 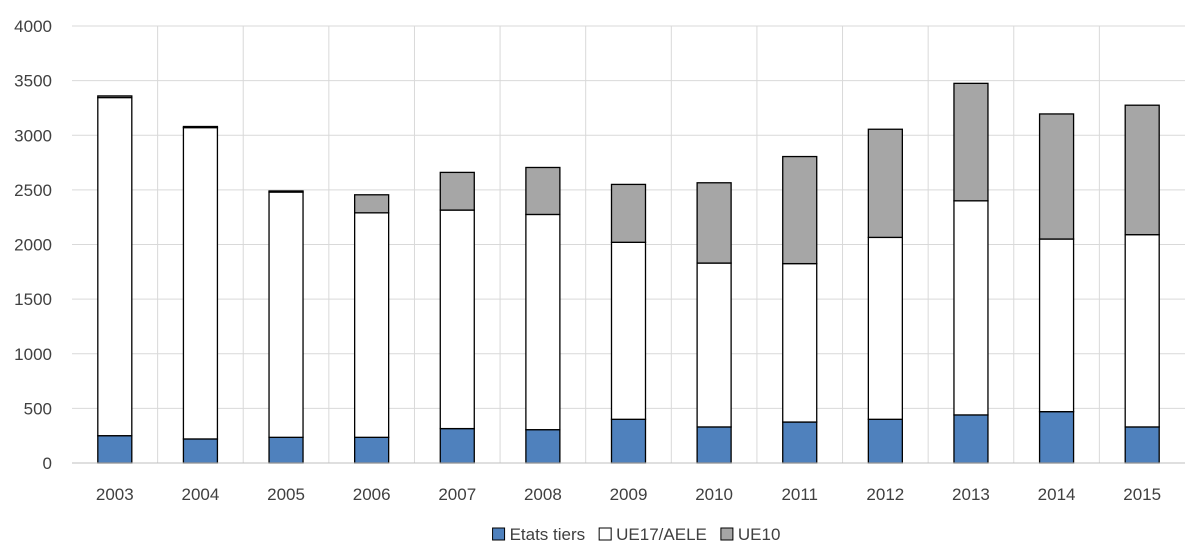 I want to click on bar-segment-etats-tiers-2009, so click(x=628, y=441).